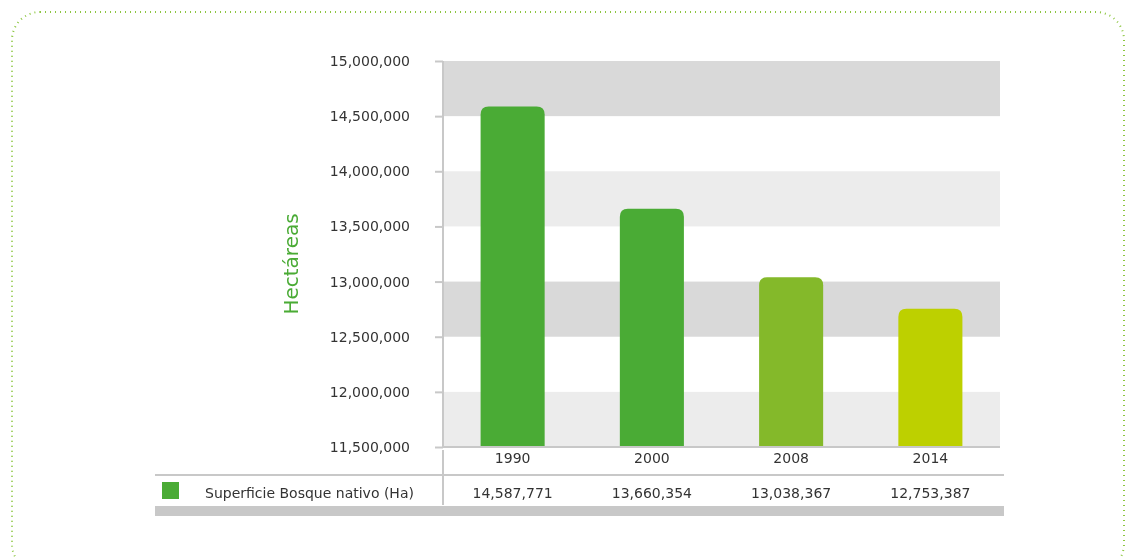 Image resolution: width=1130 pixels, height=557 pixels. What do you see at coordinates (791, 457) in the screenshot?
I see `x-tick-label: 2008` at bounding box center [791, 457].